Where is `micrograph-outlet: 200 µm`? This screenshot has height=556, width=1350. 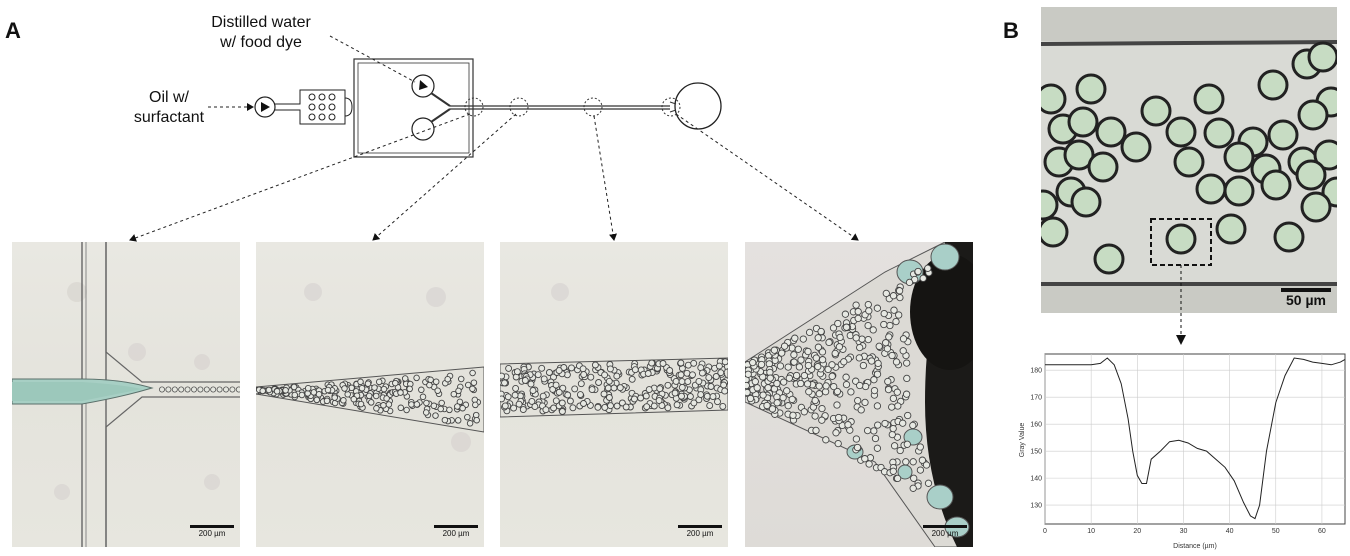 micrograph-outlet: 200 µm is located at coordinates (859, 394).